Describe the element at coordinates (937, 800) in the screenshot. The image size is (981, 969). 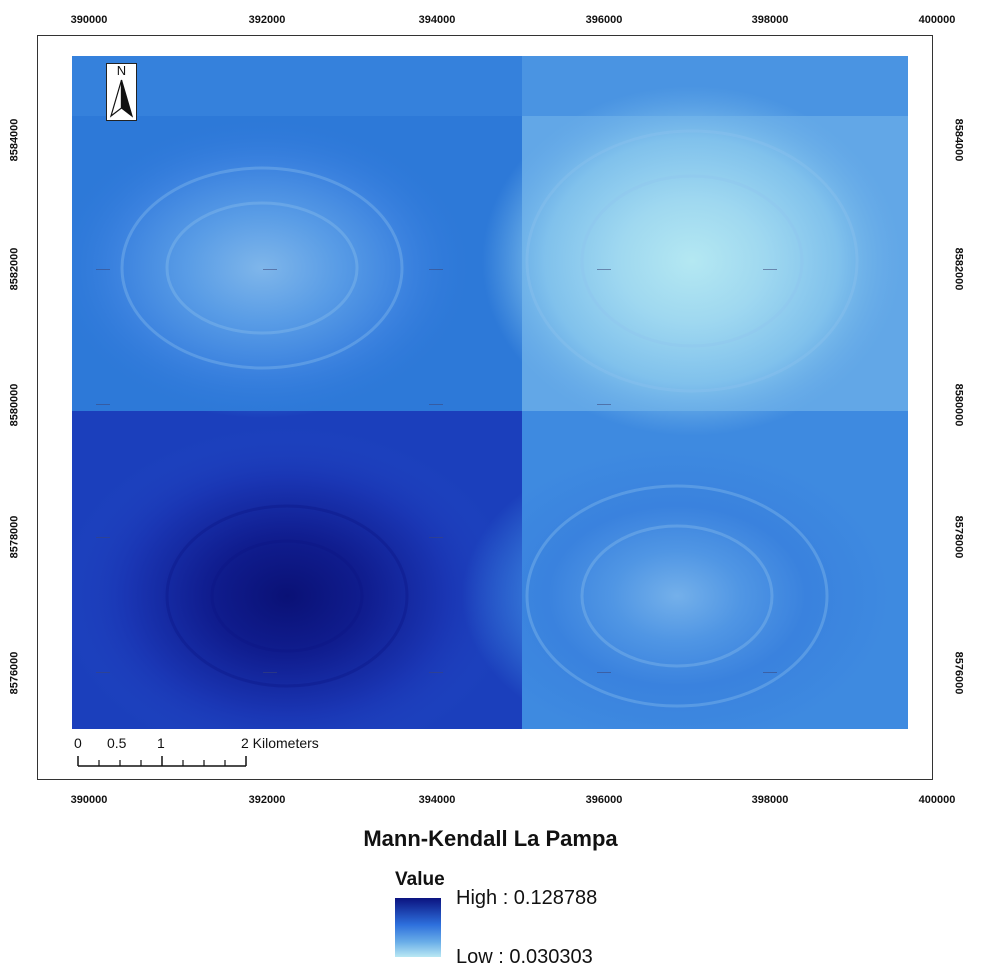
I see `x-tick-bottom-400000: 400000` at that location.